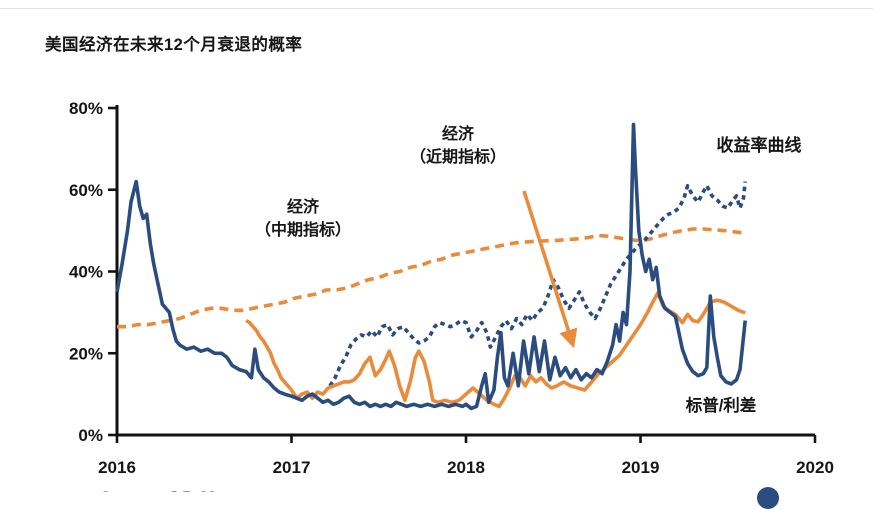 This screenshot has width=873, height=509. What do you see at coordinates (86, 108) in the screenshot?
I see `y-tick-label: 80%` at bounding box center [86, 108].